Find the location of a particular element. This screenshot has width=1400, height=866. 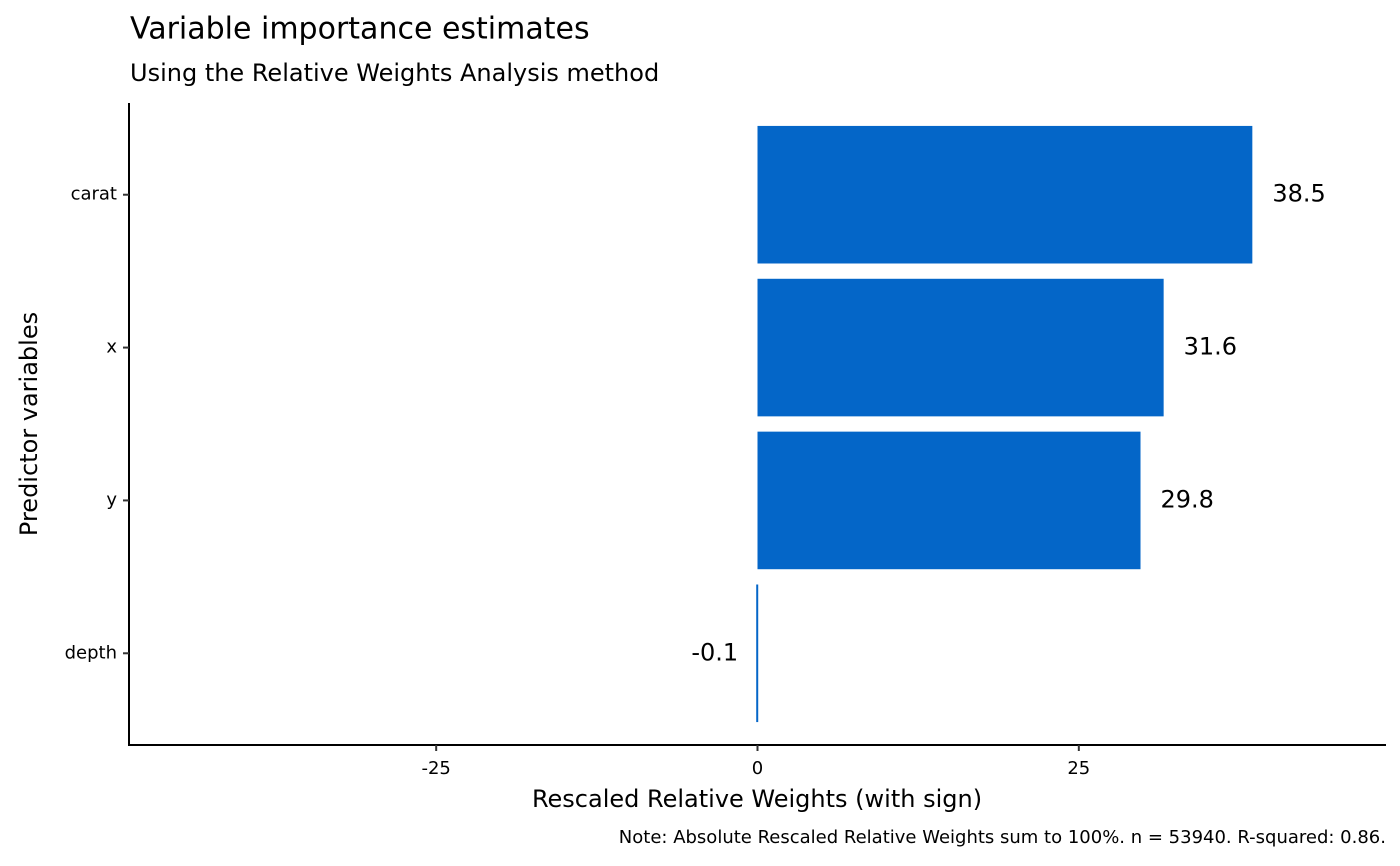

y-tick-label: depth is located at coordinates (91, 652).